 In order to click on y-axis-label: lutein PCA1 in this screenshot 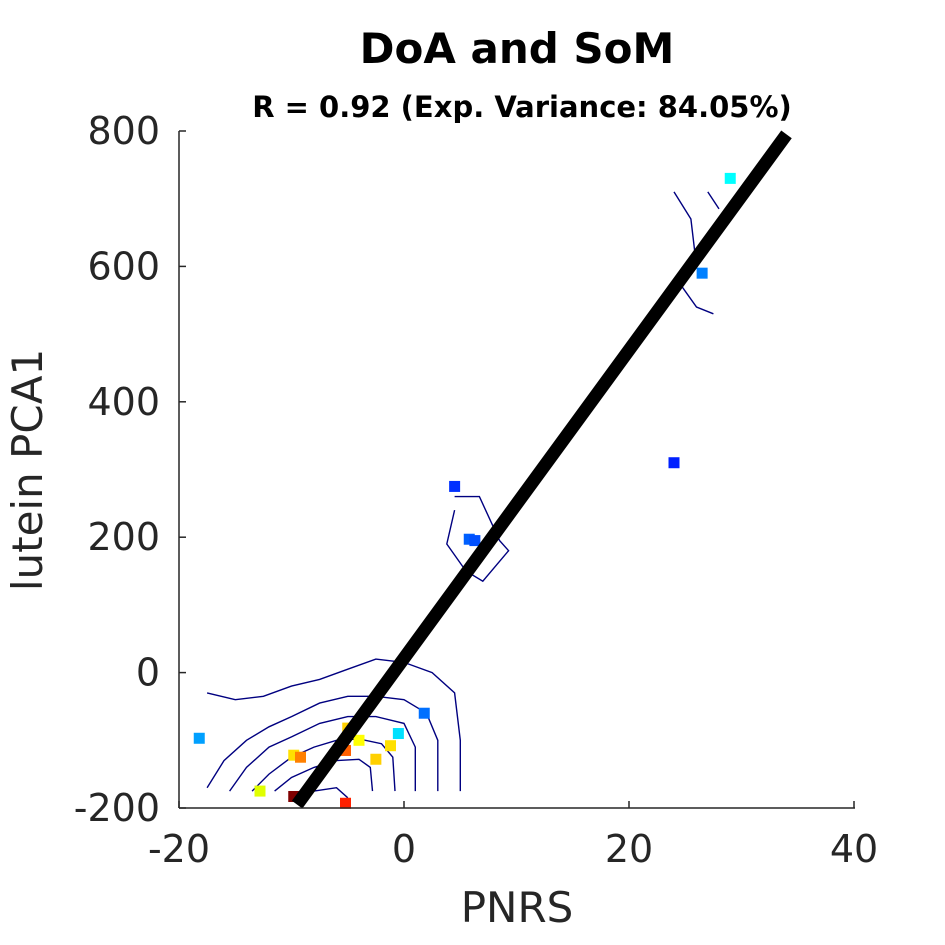, I will do `click(27, 470)`.